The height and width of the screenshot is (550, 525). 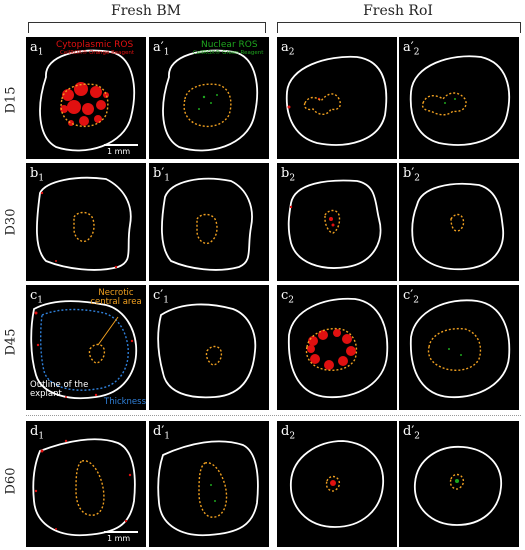 I want to click on panel-label-c1: c1, so click(x=37, y=297).